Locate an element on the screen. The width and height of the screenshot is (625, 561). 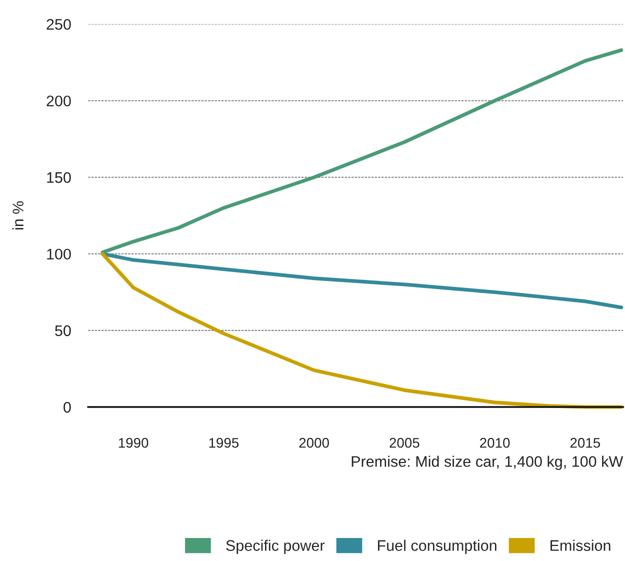
x-tick-label: 2015 is located at coordinates (585, 443).